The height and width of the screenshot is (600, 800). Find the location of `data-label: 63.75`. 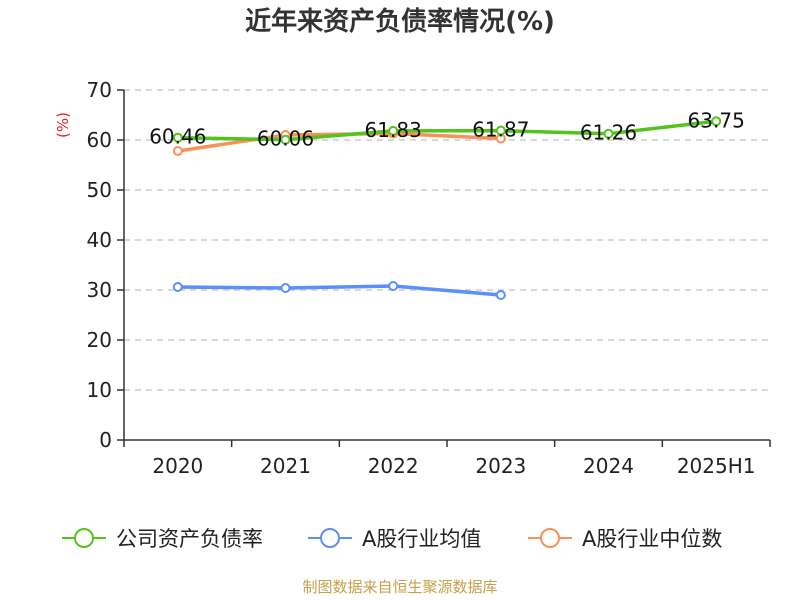

data-label: 63.75 is located at coordinates (716, 120).